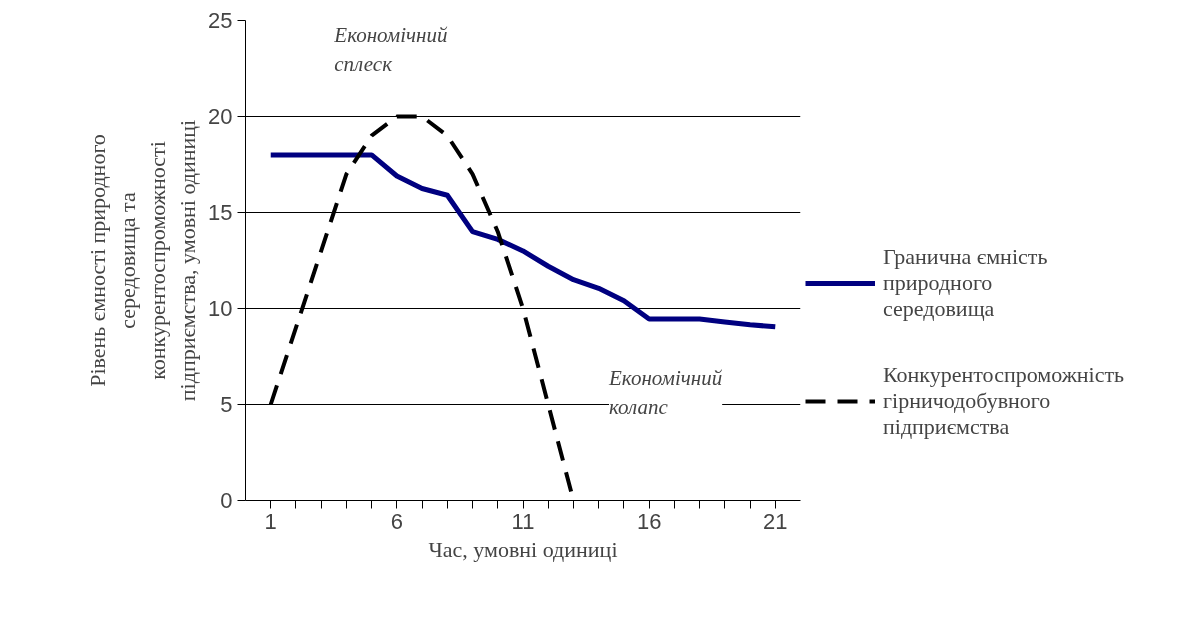 Image resolution: width=1192 pixels, height=633 pixels. Describe the element at coordinates (226, 404) in the screenshot. I see `y-tick-label: 5` at that location.